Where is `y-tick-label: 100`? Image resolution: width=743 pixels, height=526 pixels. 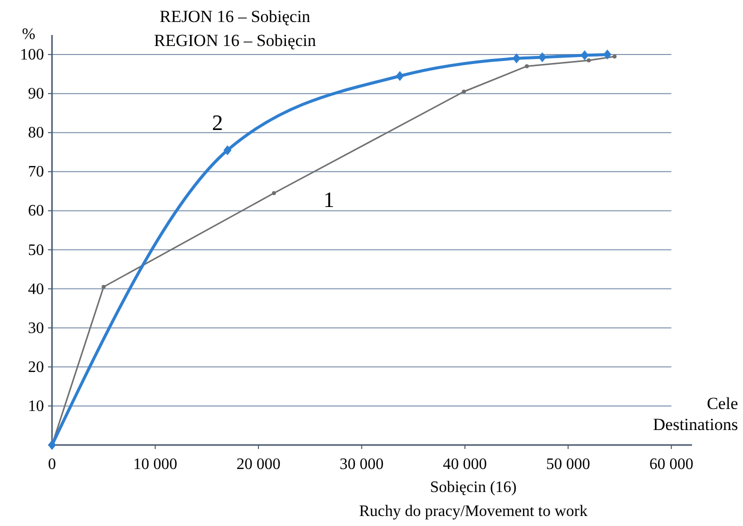 y-tick-label: 100 is located at coordinates (32, 55).